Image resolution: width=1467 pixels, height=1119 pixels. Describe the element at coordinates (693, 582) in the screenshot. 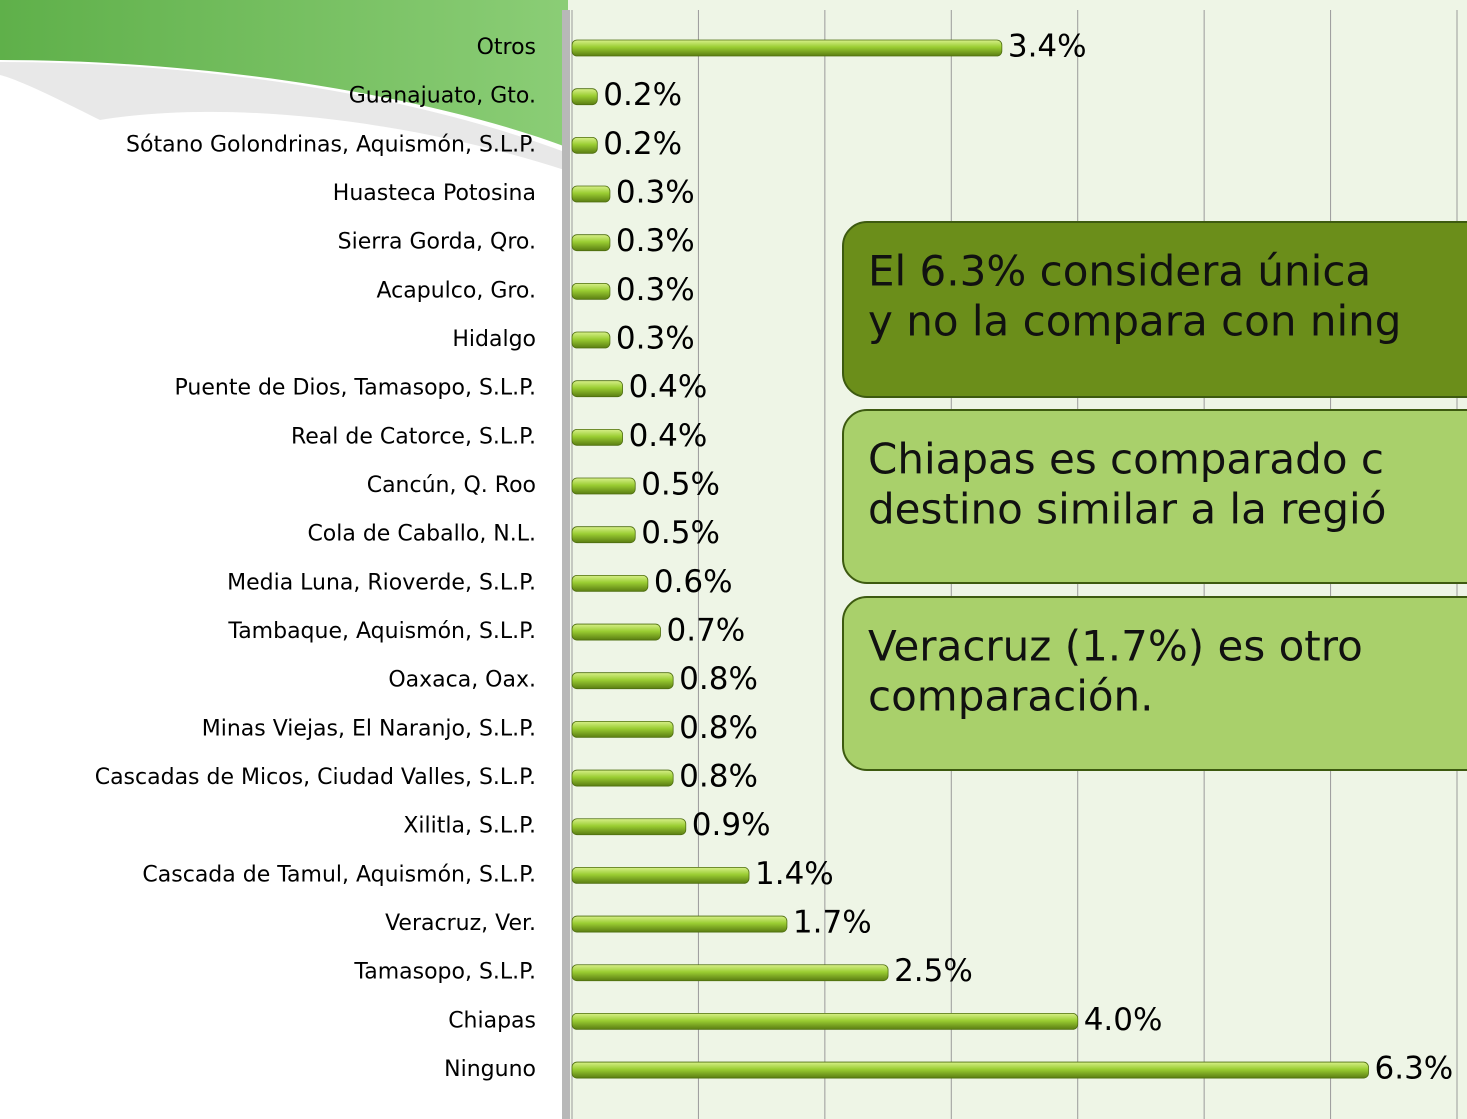

I see `value-label: 0.6%` at that location.